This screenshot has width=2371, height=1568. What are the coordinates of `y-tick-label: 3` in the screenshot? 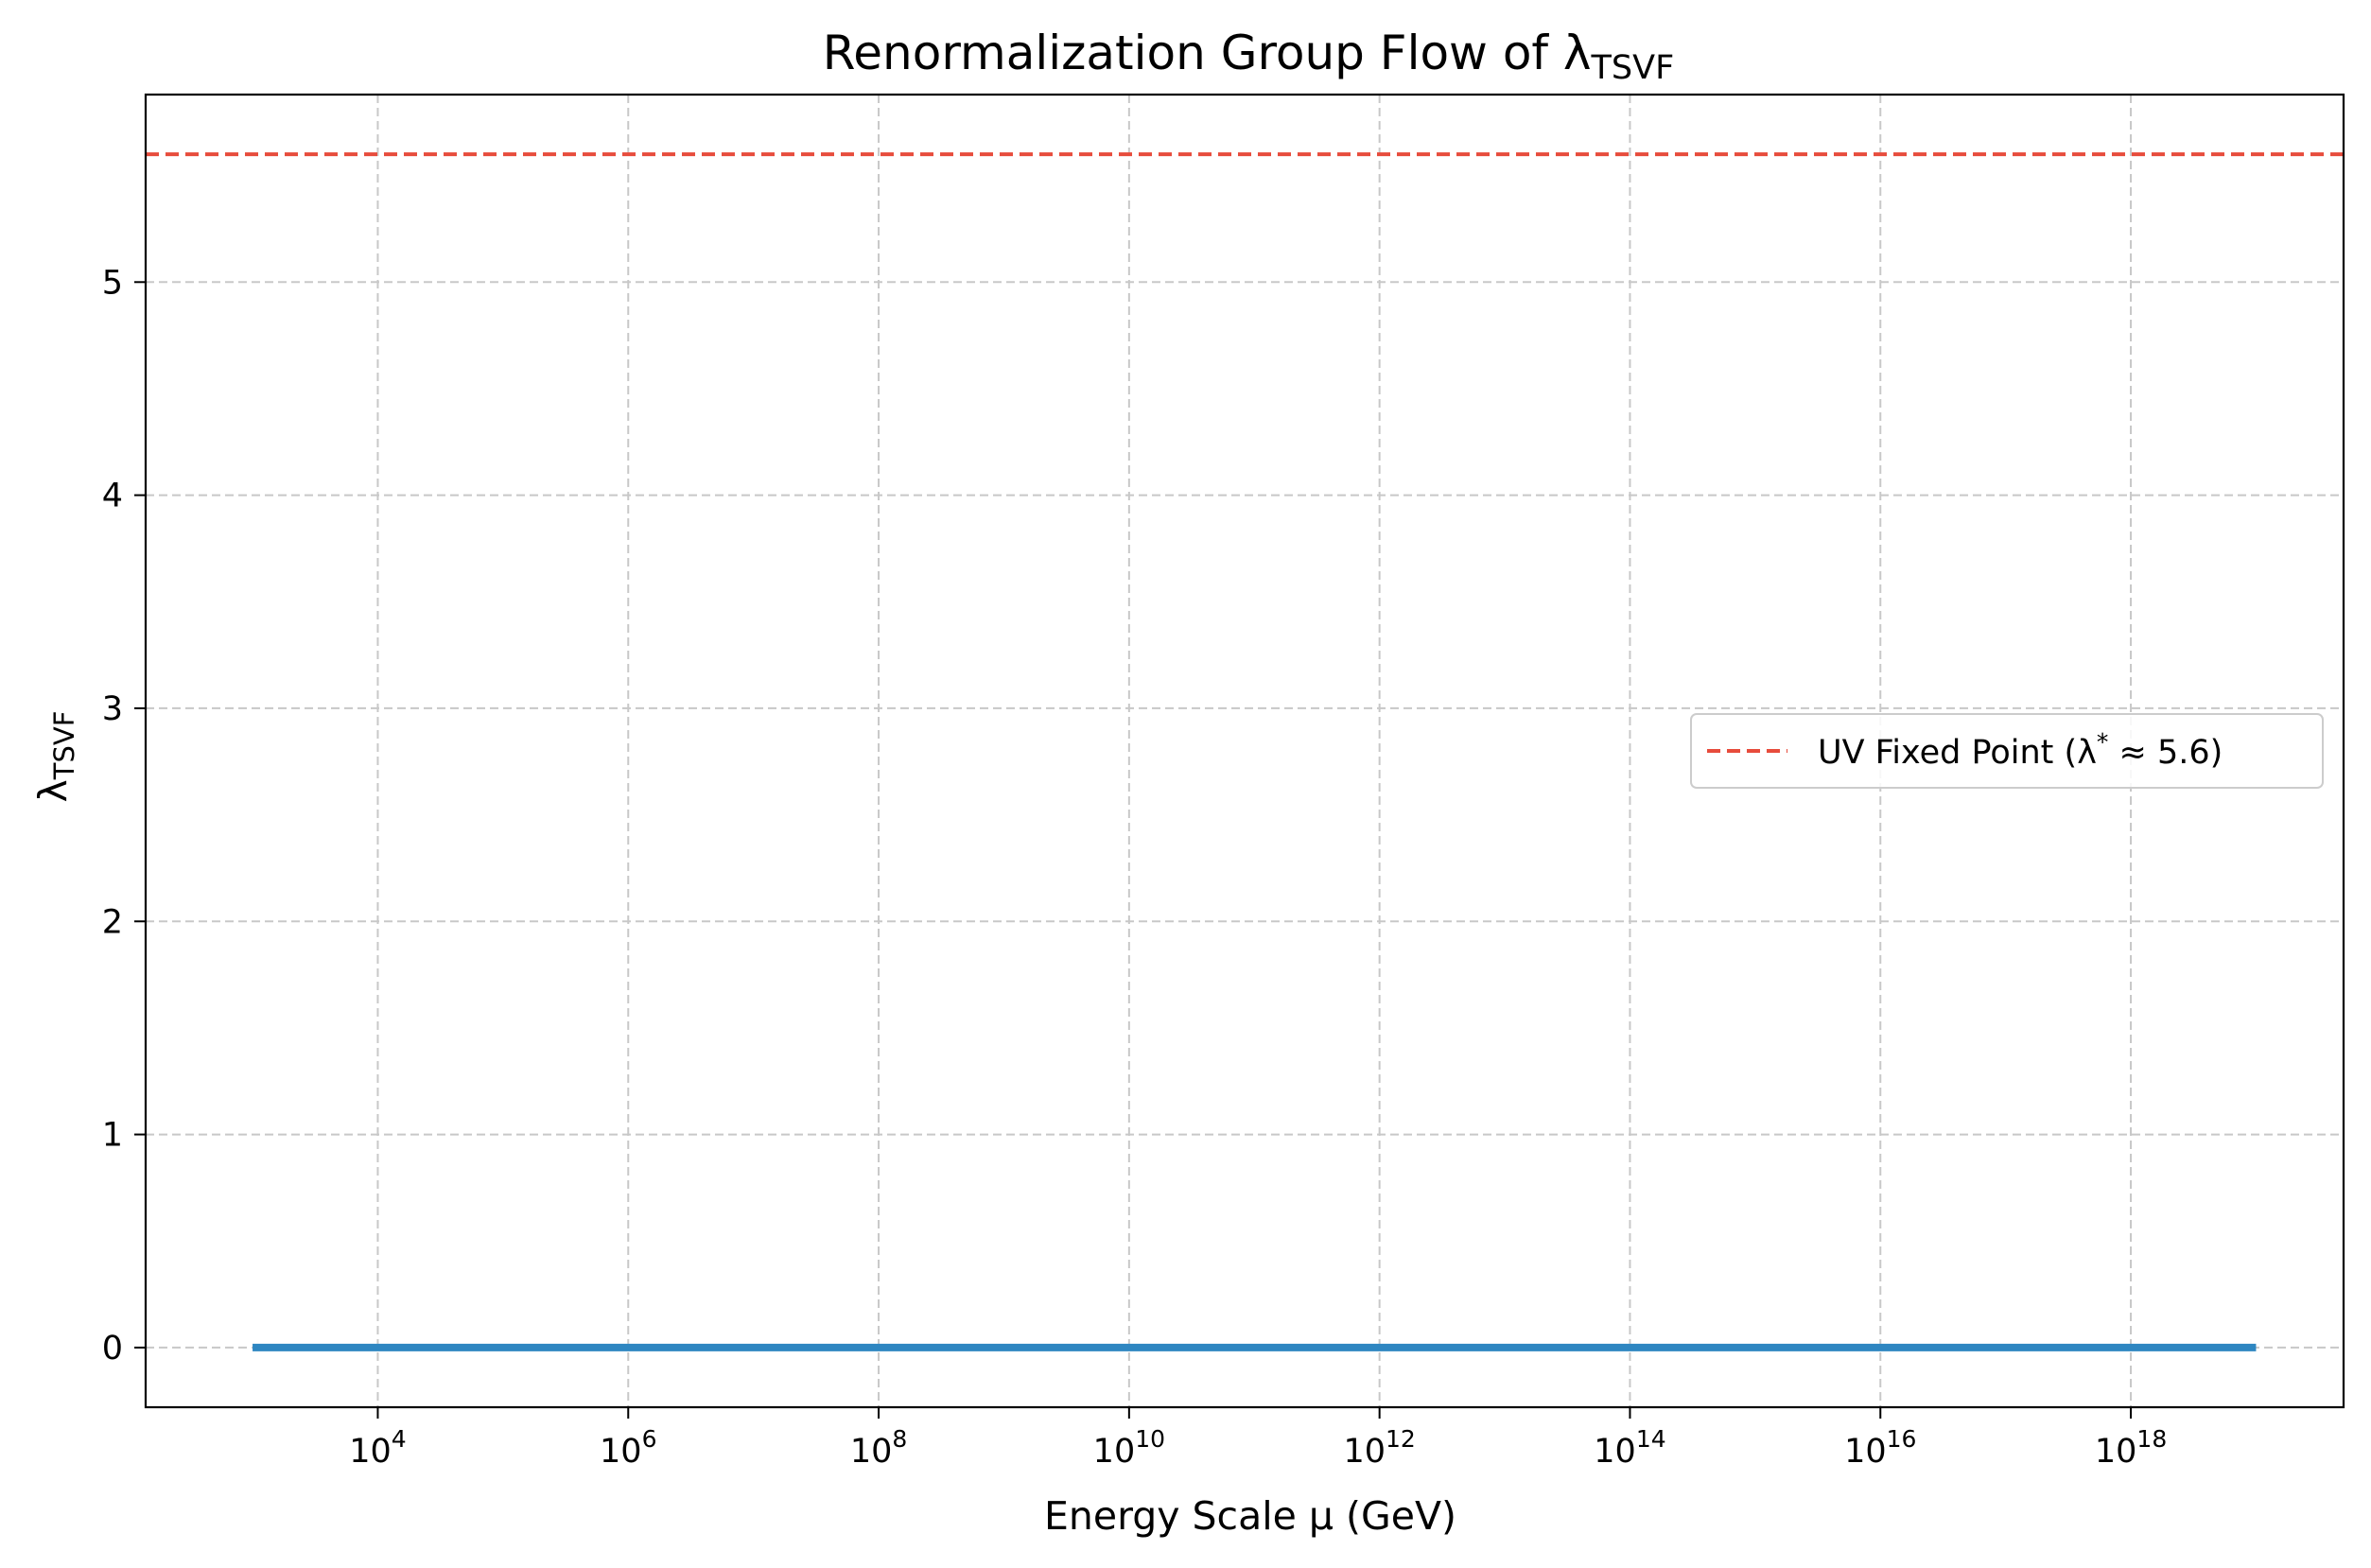 It's located at (112, 709).